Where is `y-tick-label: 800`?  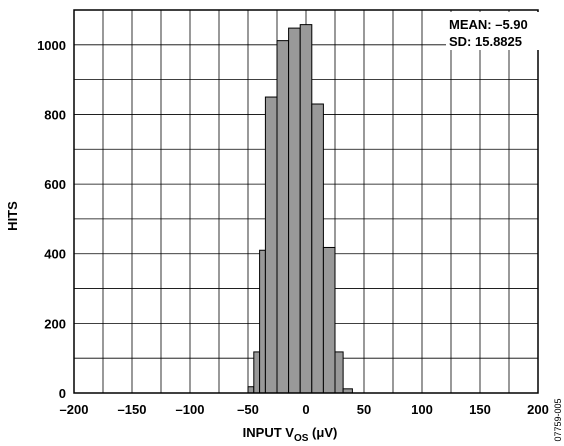
y-tick-label: 800 is located at coordinates (55, 114).